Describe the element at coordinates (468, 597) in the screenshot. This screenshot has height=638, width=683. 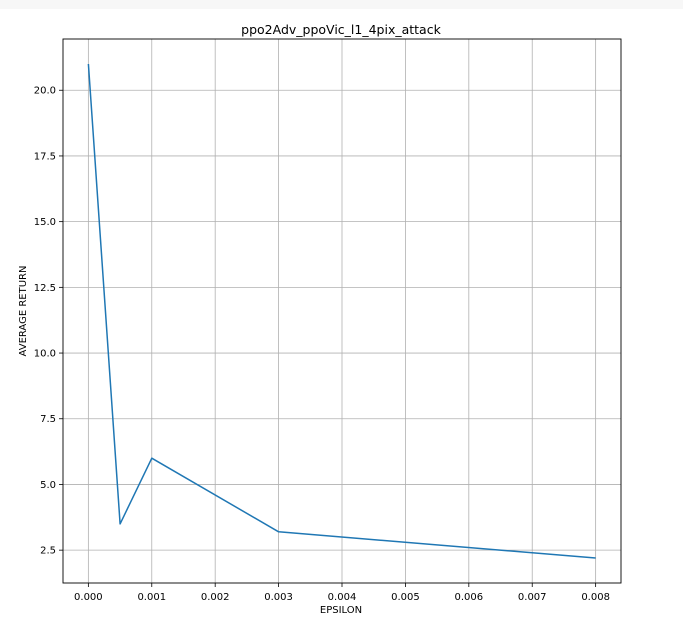
I see `x-tick-label: 0.006` at that location.